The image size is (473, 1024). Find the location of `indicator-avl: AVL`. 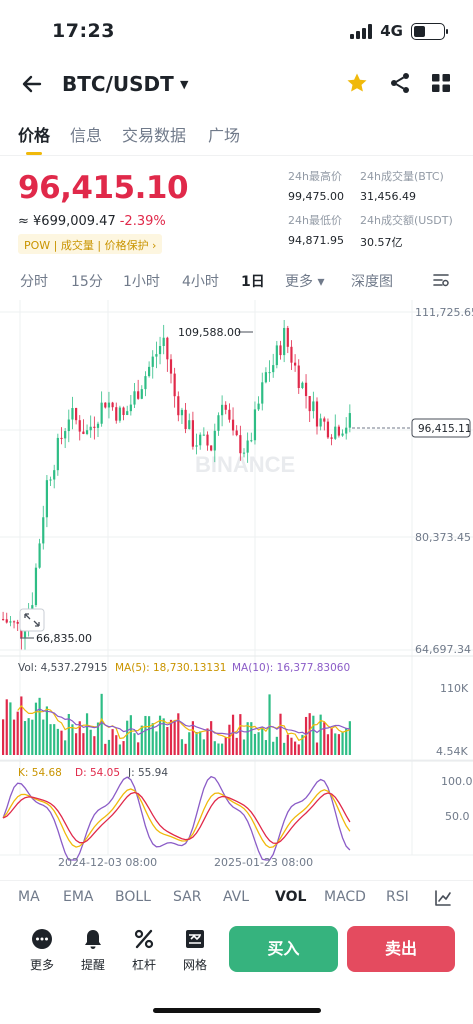

indicator-avl: AVL is located at coordinates (236, 897).